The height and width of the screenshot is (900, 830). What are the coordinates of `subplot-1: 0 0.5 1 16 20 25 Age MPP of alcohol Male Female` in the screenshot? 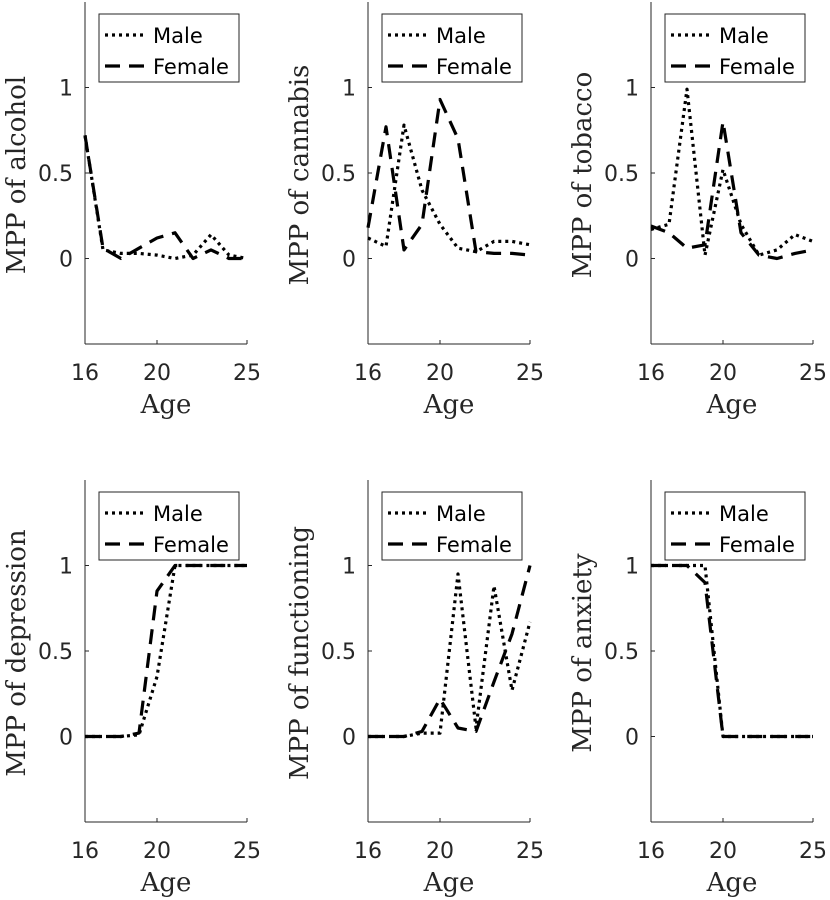 It's located at (131, 211).